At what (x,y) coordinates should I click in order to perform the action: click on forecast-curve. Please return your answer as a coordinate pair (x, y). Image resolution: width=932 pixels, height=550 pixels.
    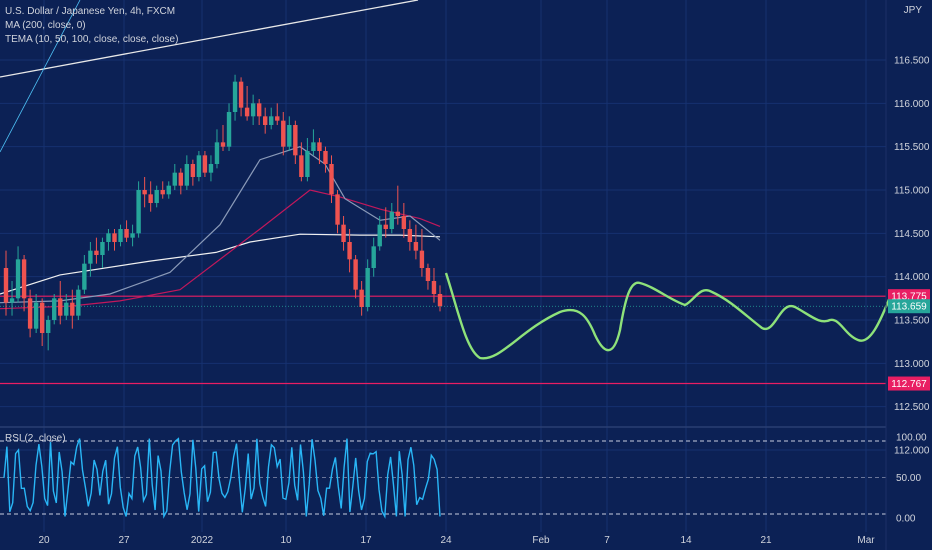
    Looking at the image, I should click on (668, 316).